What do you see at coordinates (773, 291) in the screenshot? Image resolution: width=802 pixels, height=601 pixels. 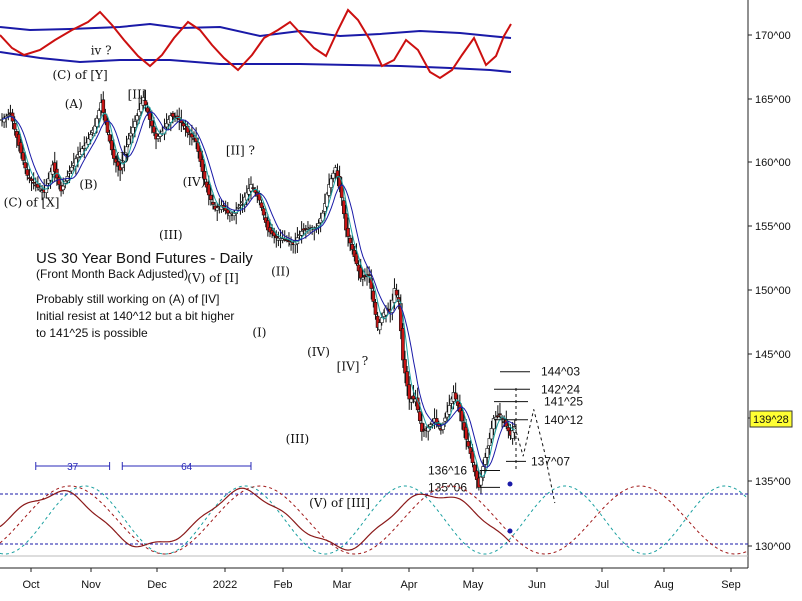 I see `y-tick-label: 150^00` at bounding box center [773, 291].